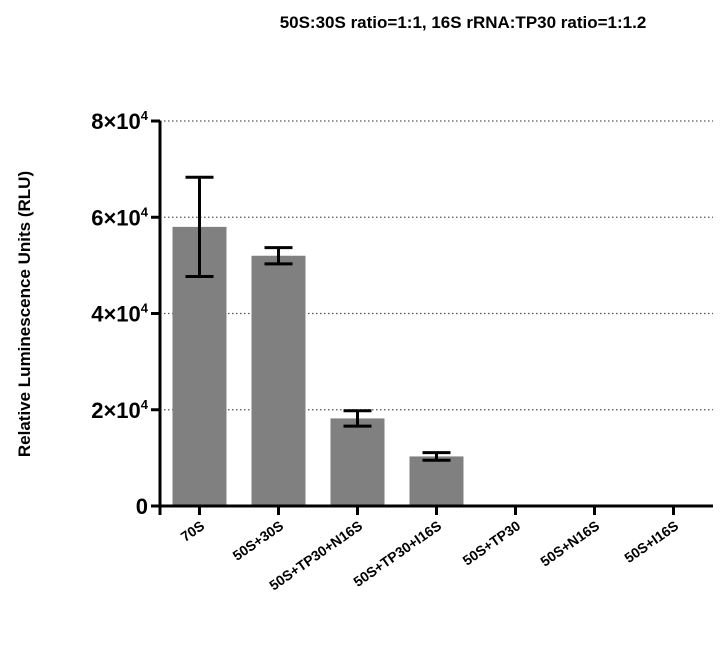 Image resolution: width=726 pixels, height=645 pixels. What do you see at coordinates (120, 217) in the screenshot?
I see `y-tick-label-3: 6×10⁴` at bounding box center [120, 217].